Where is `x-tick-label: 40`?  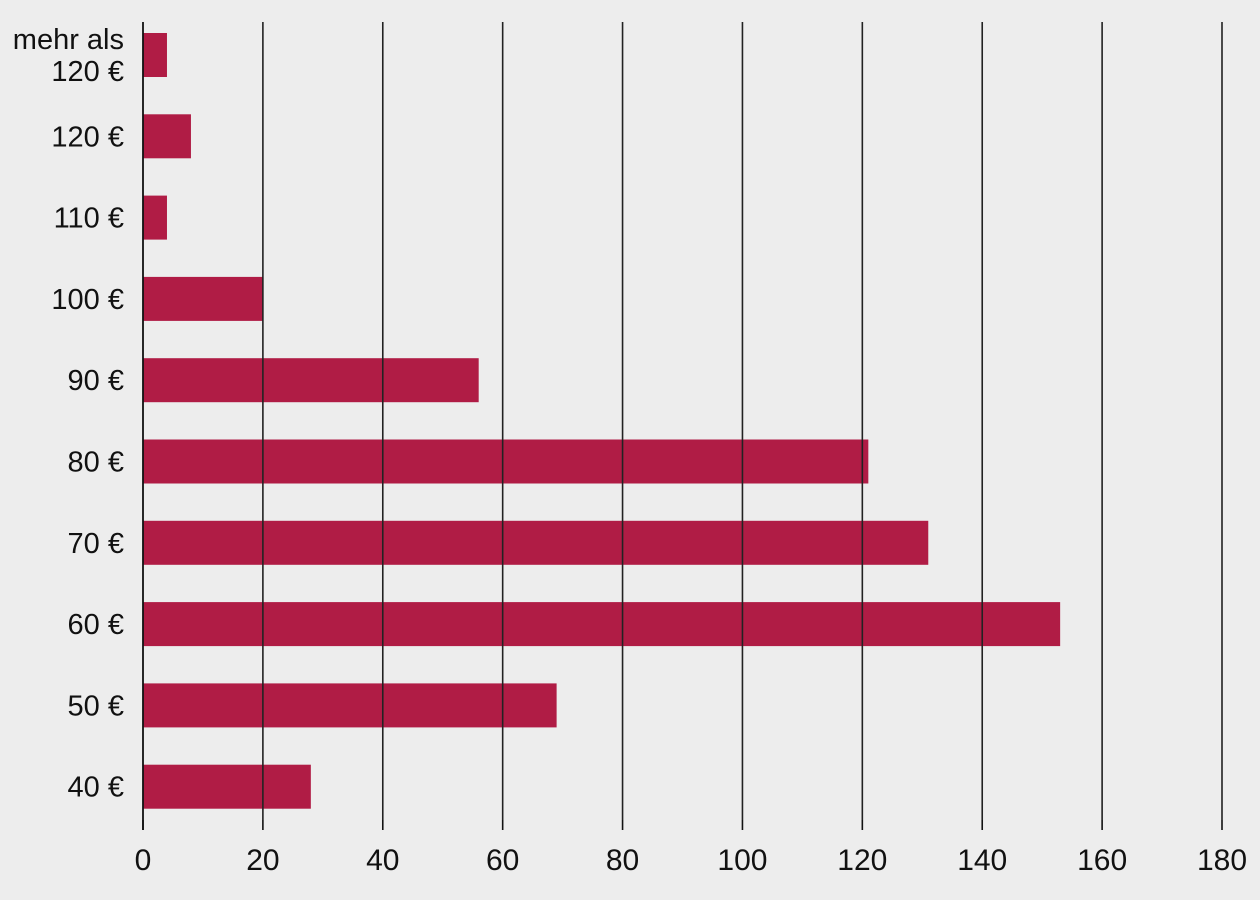
x-tick-label: 40 is located at coordinates (382, 860).